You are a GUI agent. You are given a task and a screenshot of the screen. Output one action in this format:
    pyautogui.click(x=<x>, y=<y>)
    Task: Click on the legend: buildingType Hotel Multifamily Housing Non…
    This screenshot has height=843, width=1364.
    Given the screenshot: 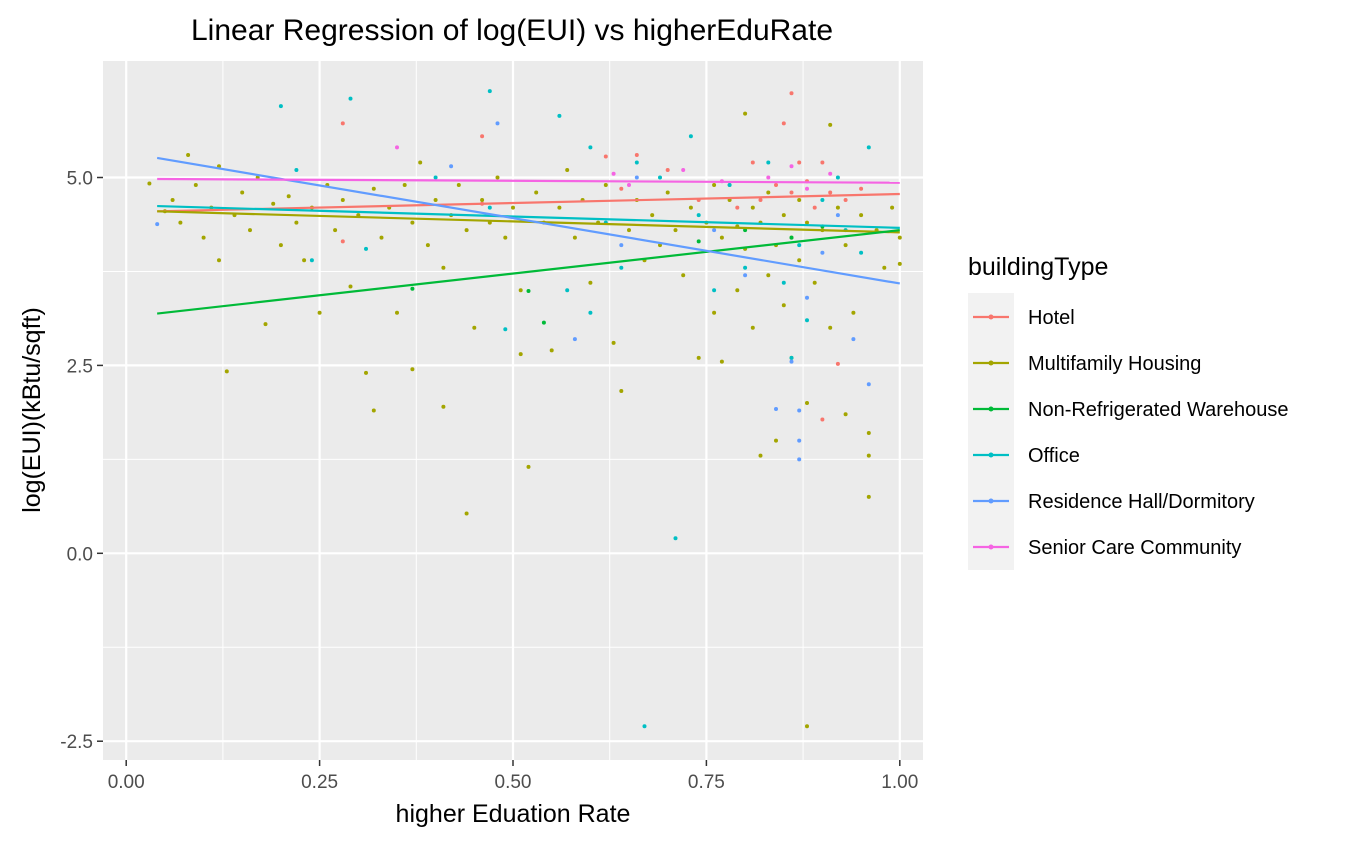 What is the action you would take?
    pyautogui.click(x=1128, y=411)
    